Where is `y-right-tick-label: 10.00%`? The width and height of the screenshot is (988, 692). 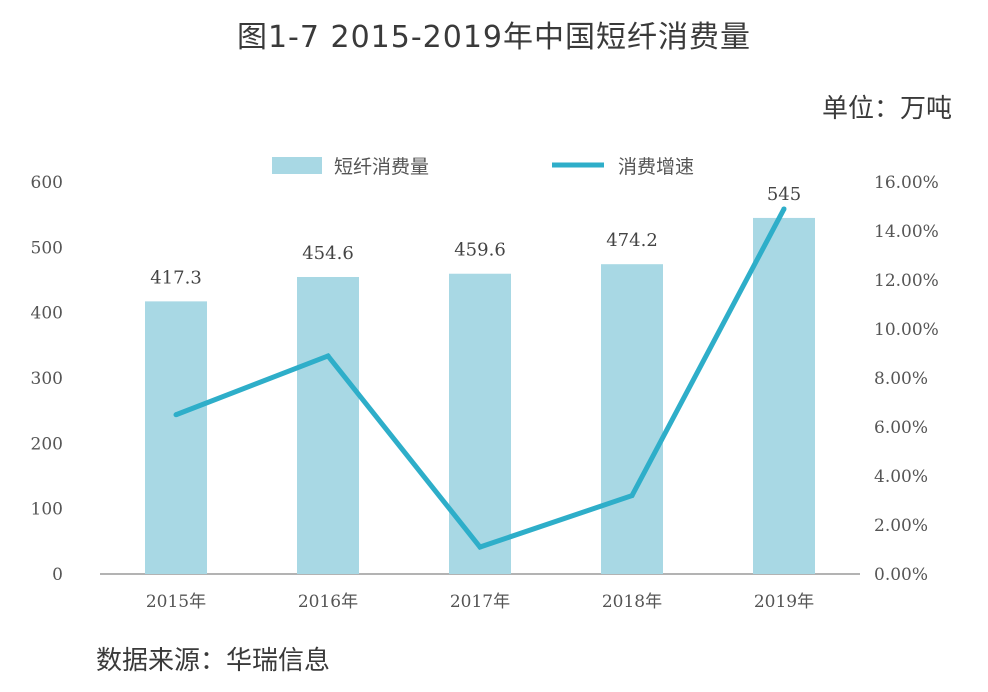 y-right-tick-label: 10.00% is located at coordinates (906, 330).